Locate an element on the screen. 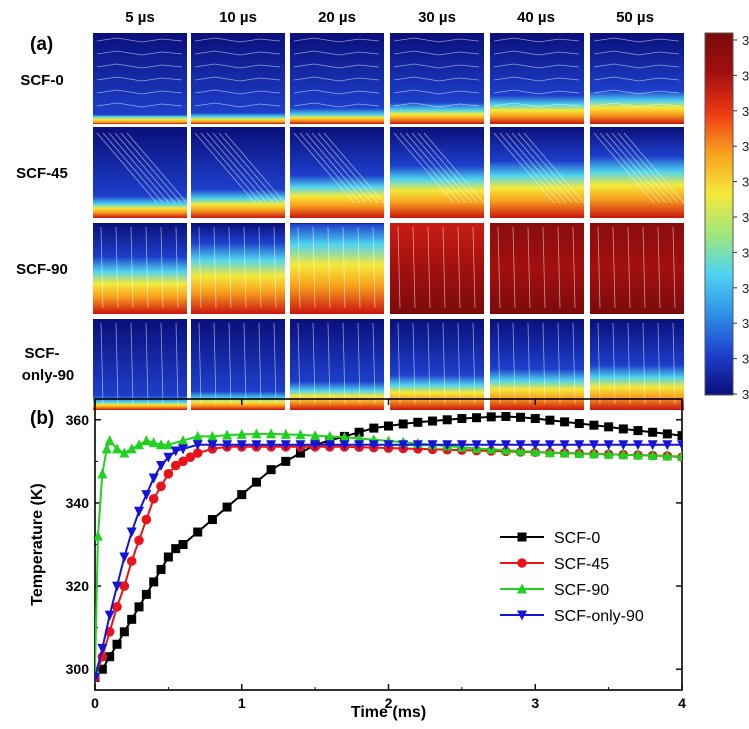 This screenshot has width=749, height=729. colorbar-tick-label: 315 is located at coordinates (745, 288).